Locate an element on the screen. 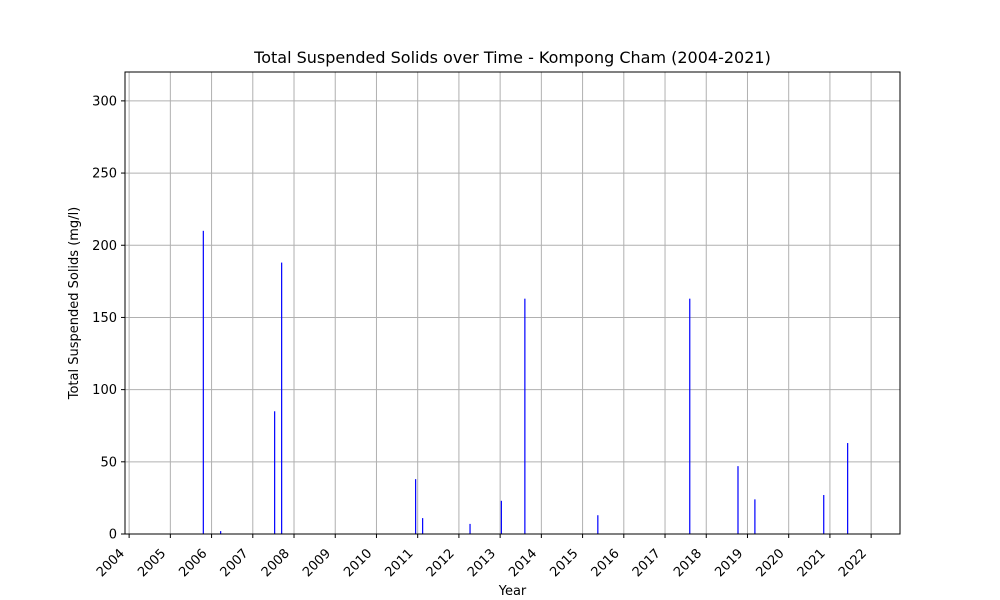  x-tick-label: 2005 is located at coordinates (152, 563).